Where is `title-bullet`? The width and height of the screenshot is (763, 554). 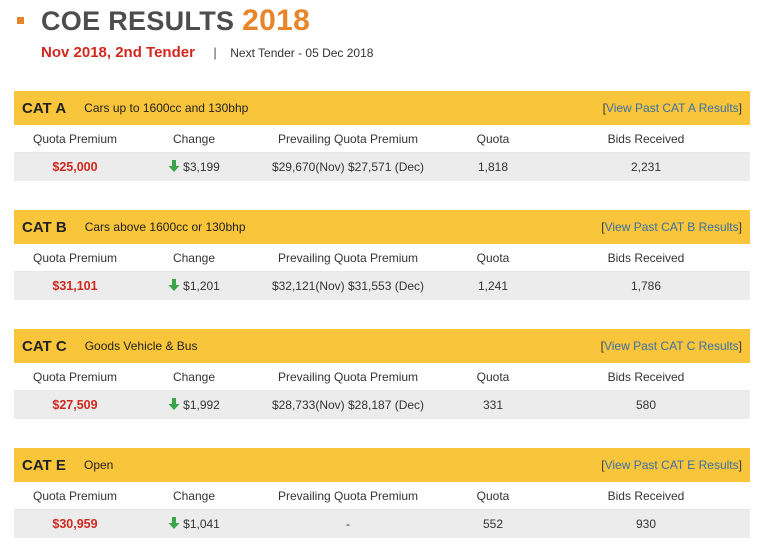
title-bullet is located at coordinates (20, 20).